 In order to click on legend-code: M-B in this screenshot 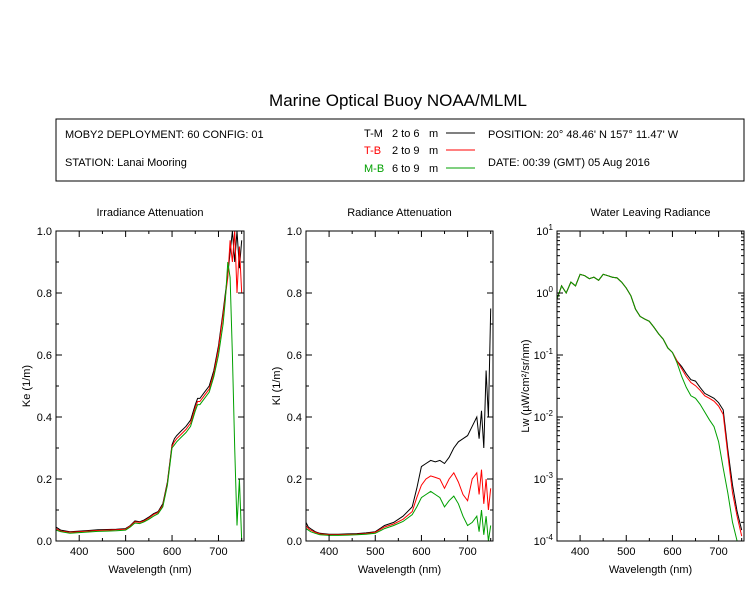, I will do `click(374, 169)`.